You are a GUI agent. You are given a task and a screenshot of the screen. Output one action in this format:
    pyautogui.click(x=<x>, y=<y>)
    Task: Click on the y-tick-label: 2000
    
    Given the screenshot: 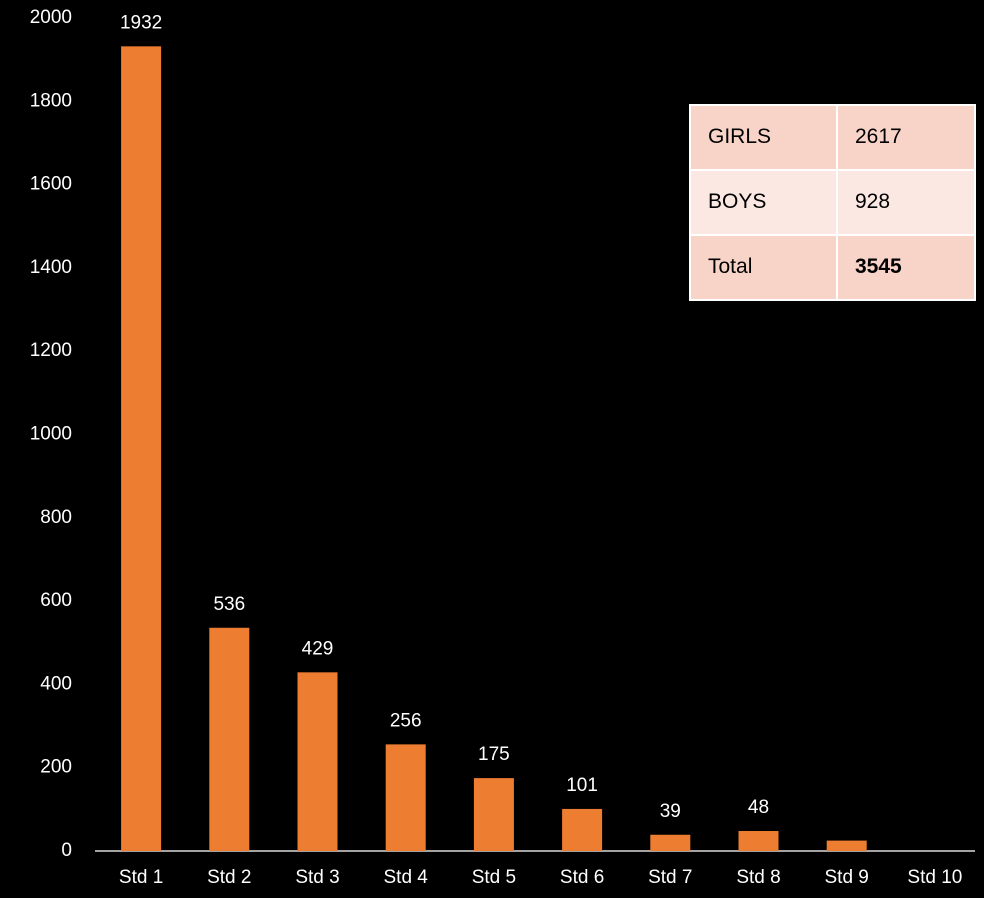 What is the action you would take?
    pyautogui.click(x=51, y=17)
    